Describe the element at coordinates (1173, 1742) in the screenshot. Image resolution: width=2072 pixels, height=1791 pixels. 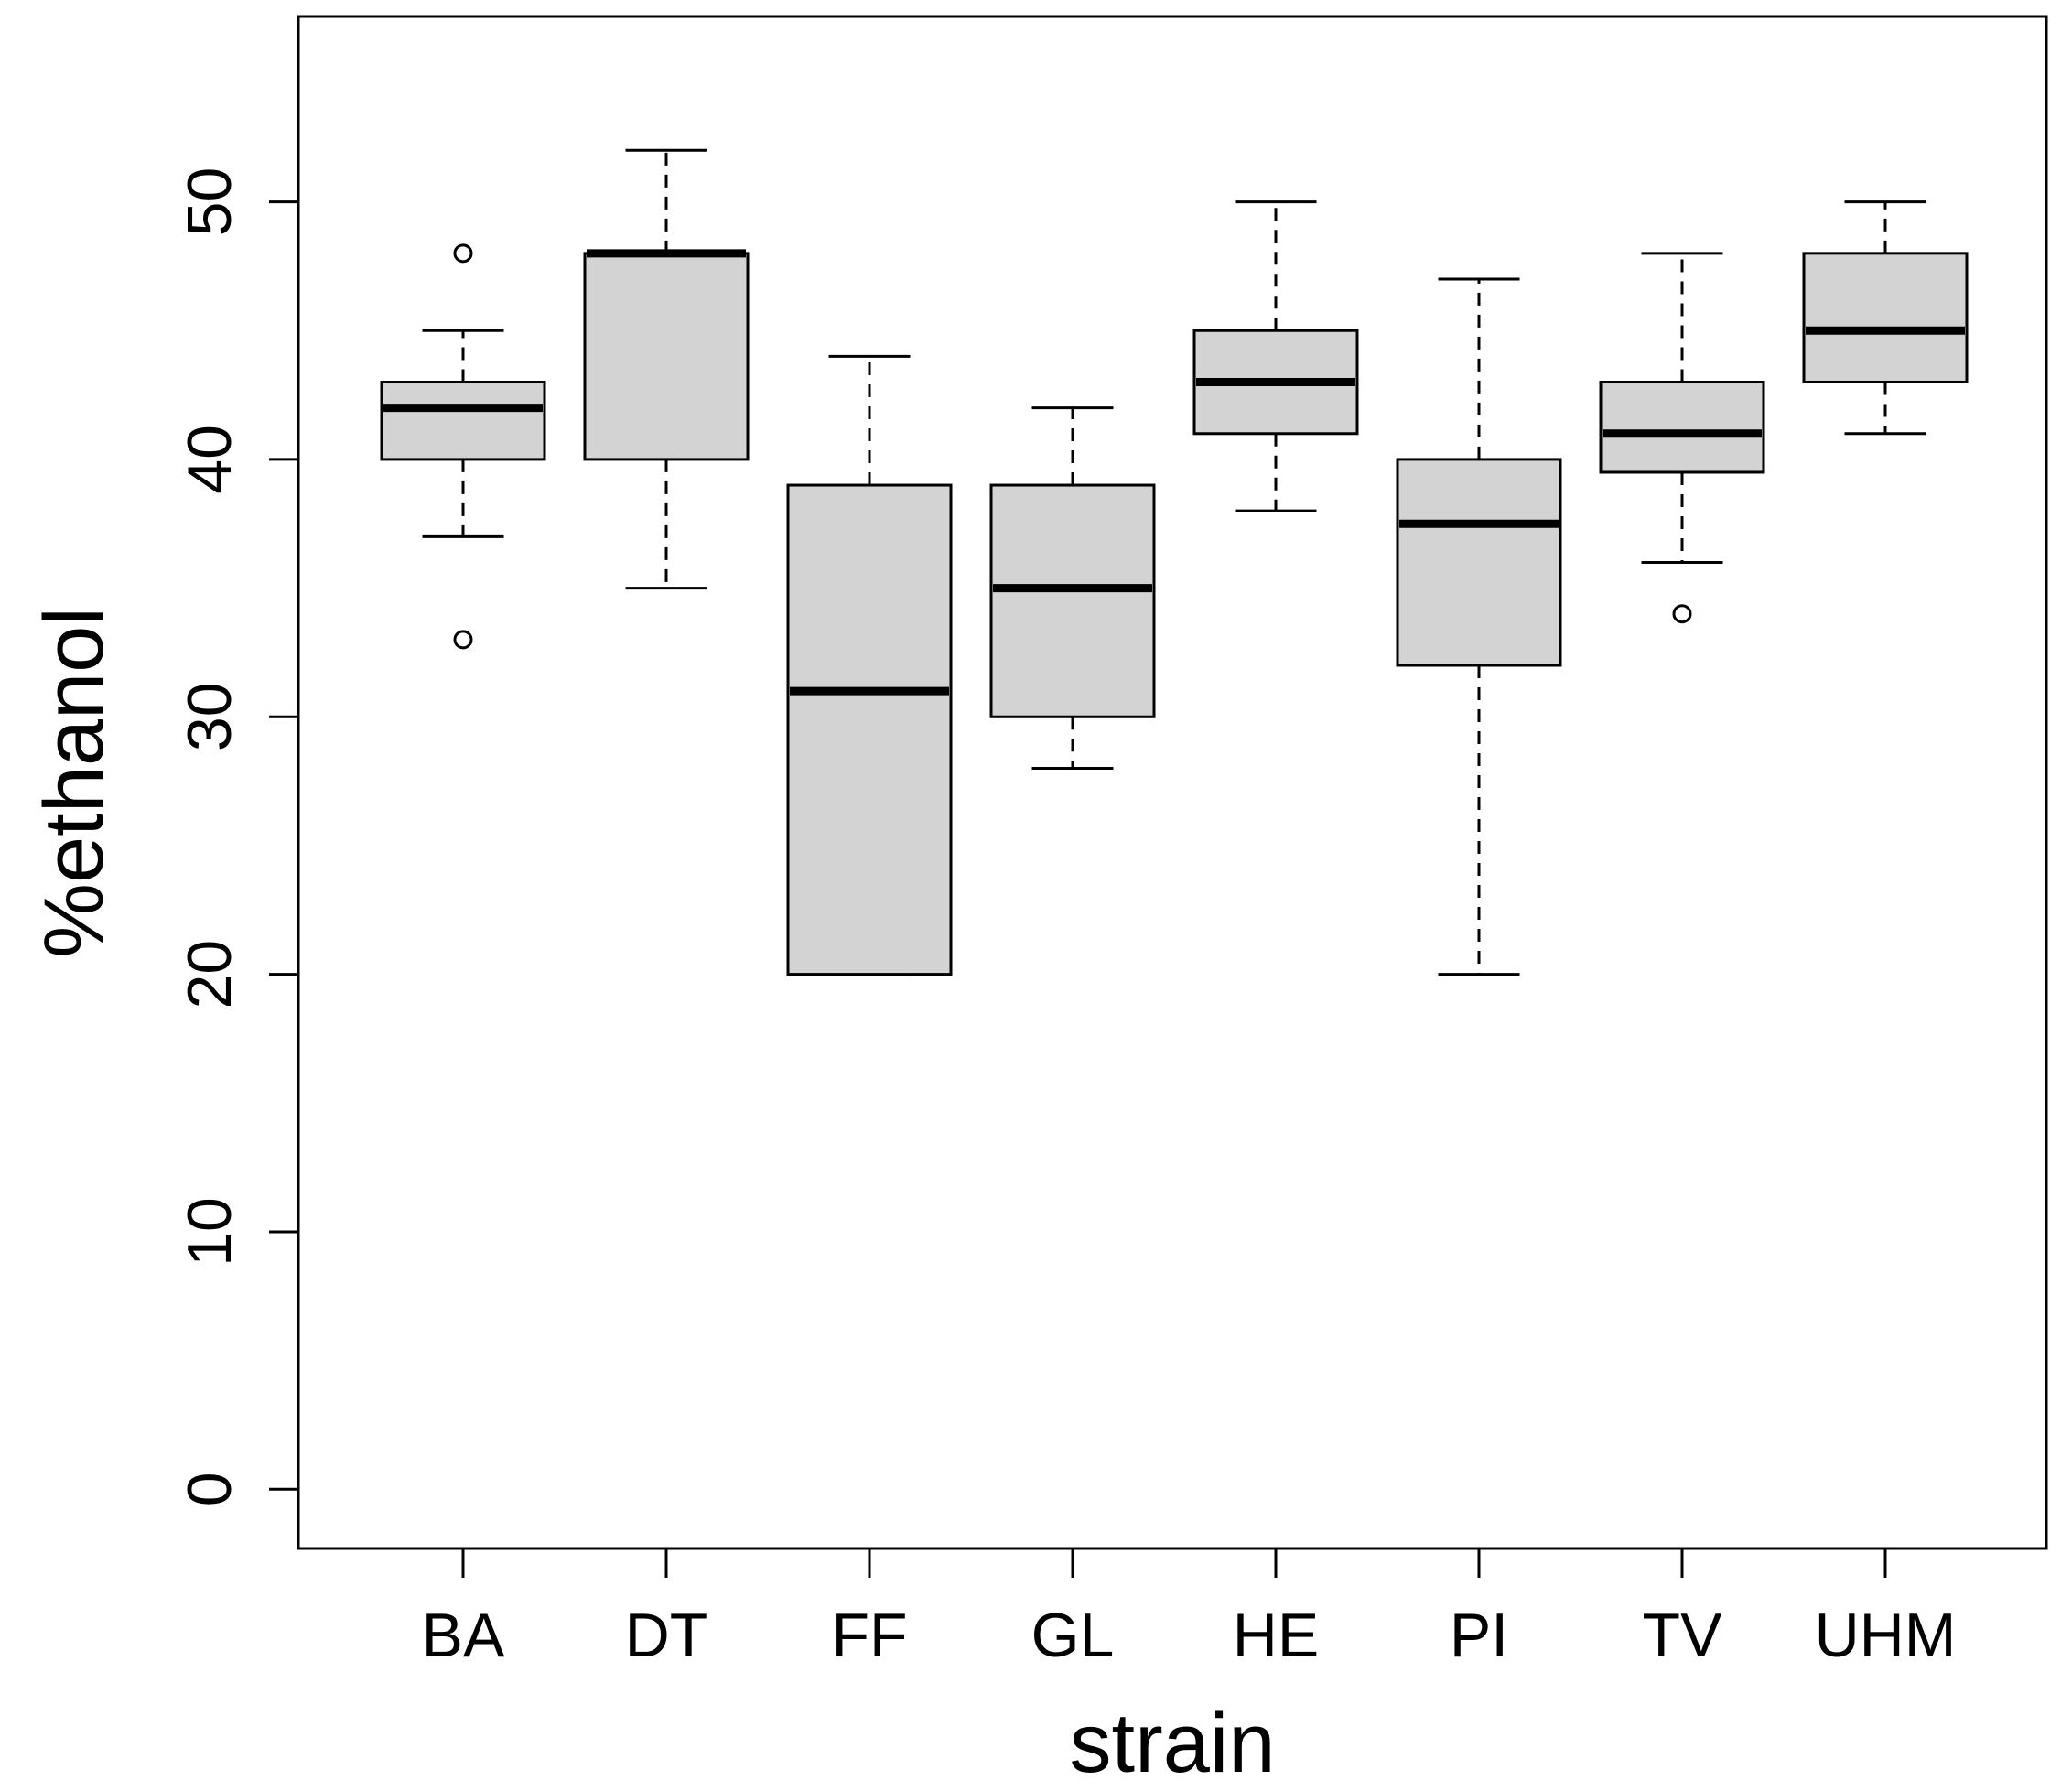
I see `x-axis-title: strain` at that location.